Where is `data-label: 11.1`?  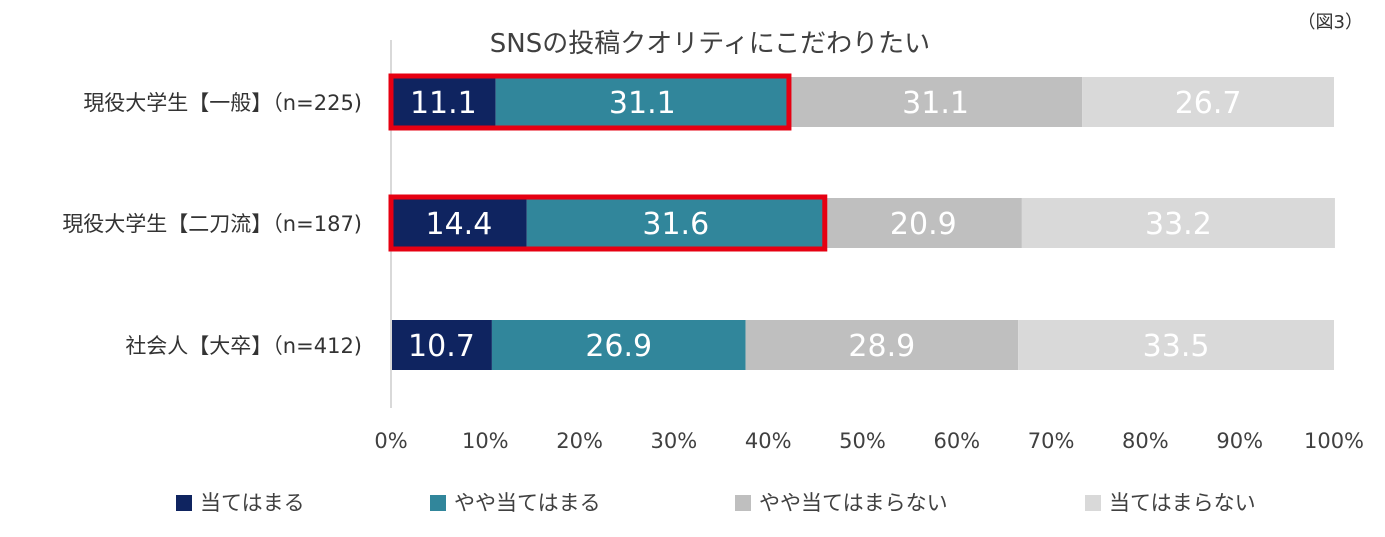
data-label: 11.1 is located at coordinates (443, 103).